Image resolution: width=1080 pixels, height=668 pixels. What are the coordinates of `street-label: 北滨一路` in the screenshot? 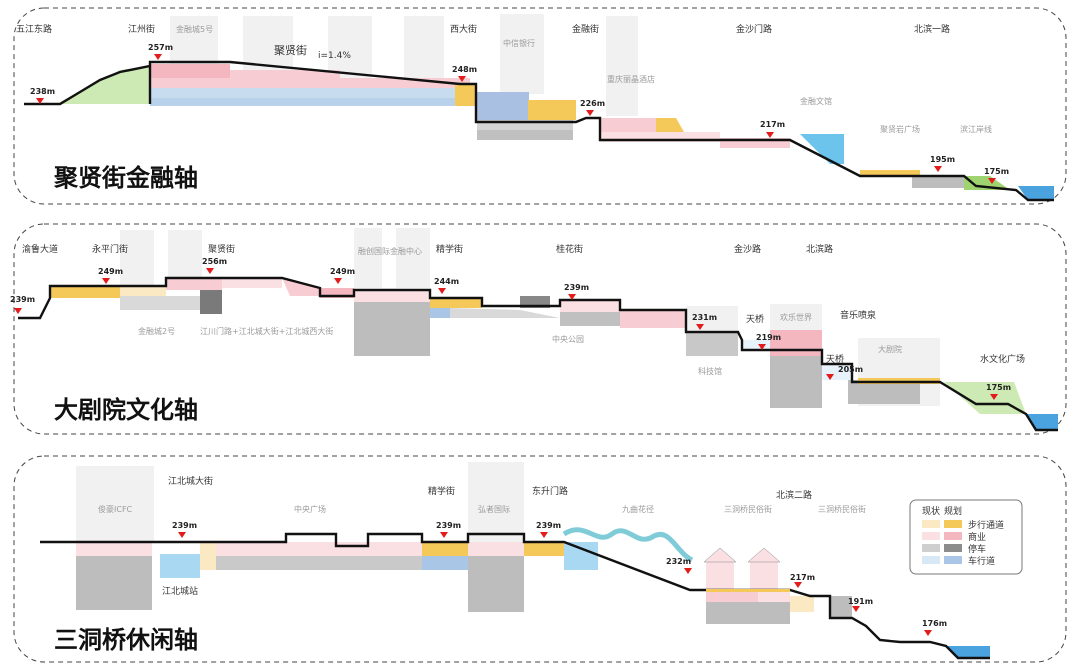 It's located at (932, 29).